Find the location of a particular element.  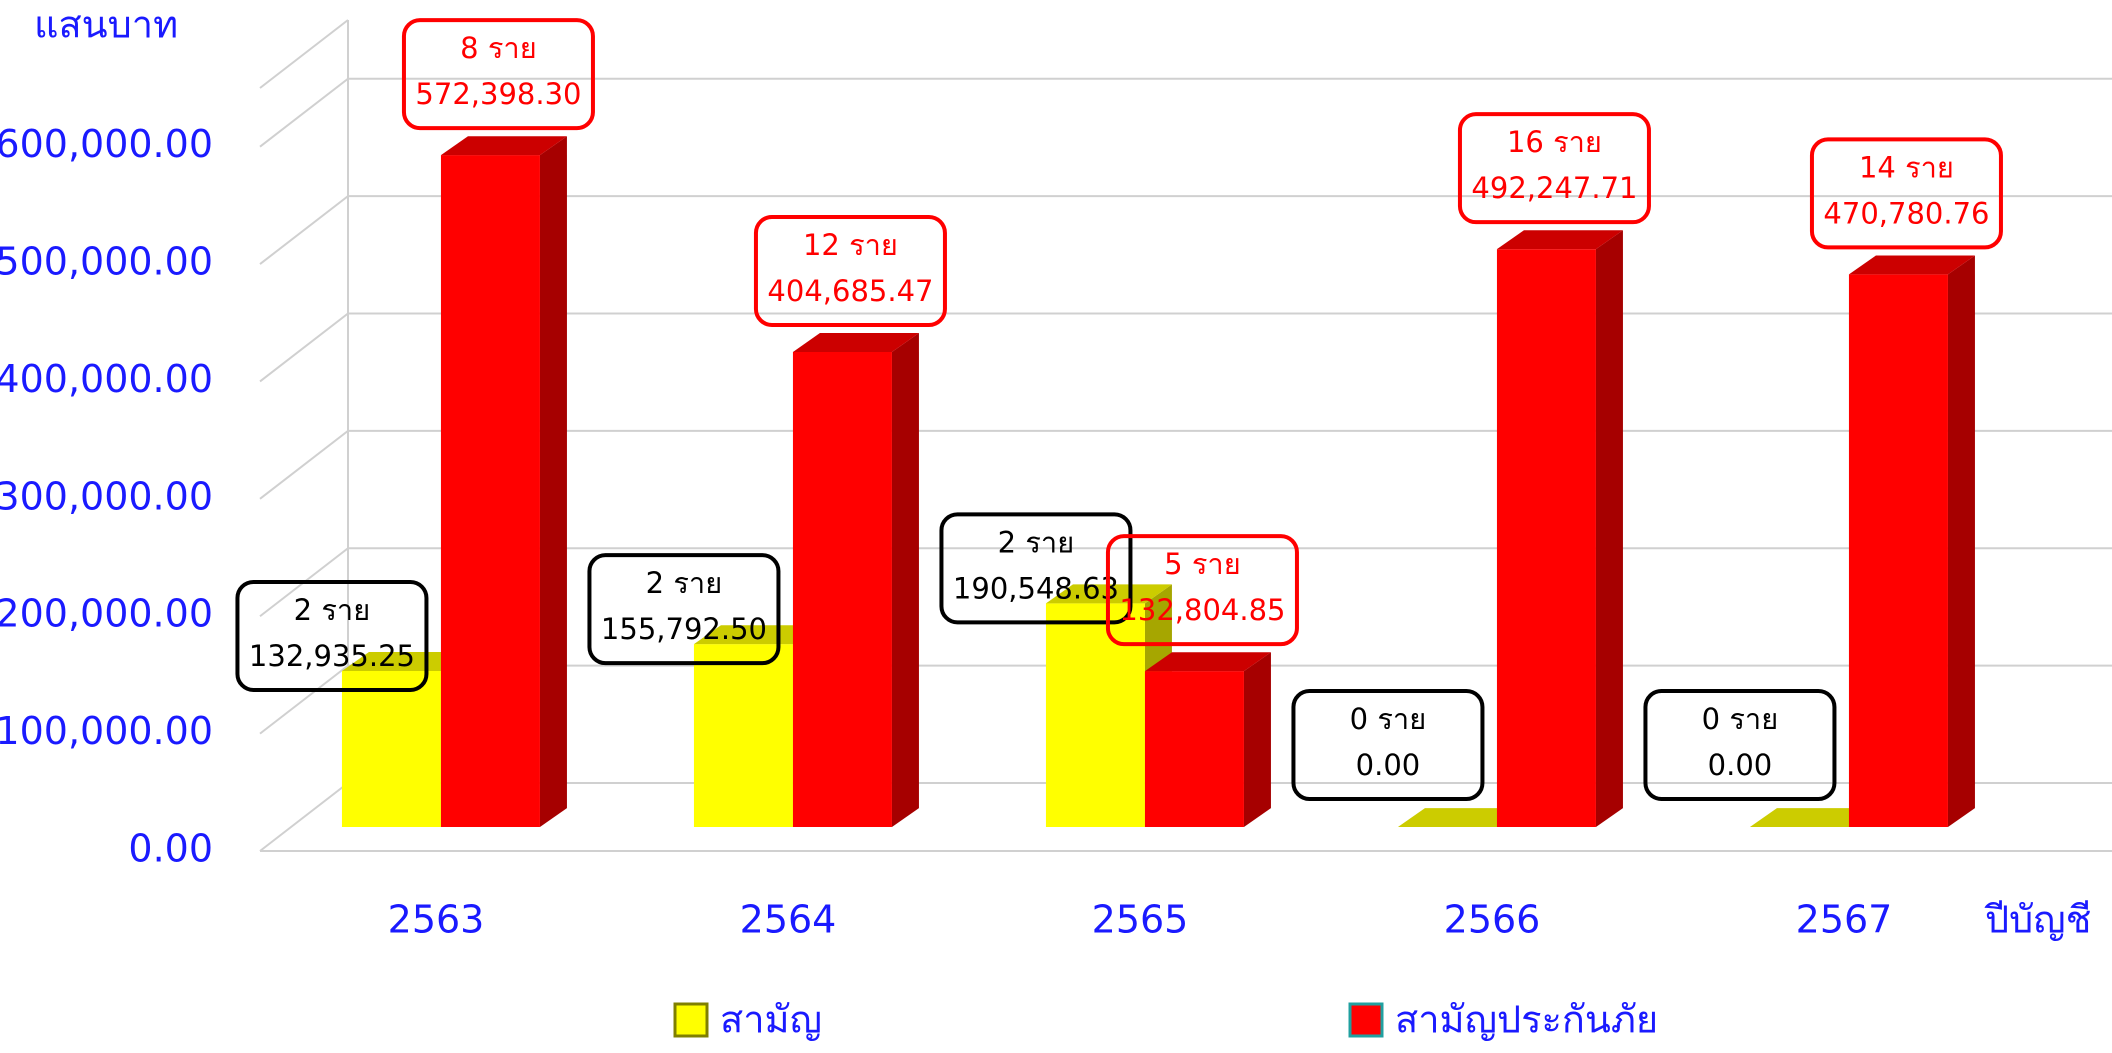

count-label: 8 ราย is located at coordinates (498, 48).